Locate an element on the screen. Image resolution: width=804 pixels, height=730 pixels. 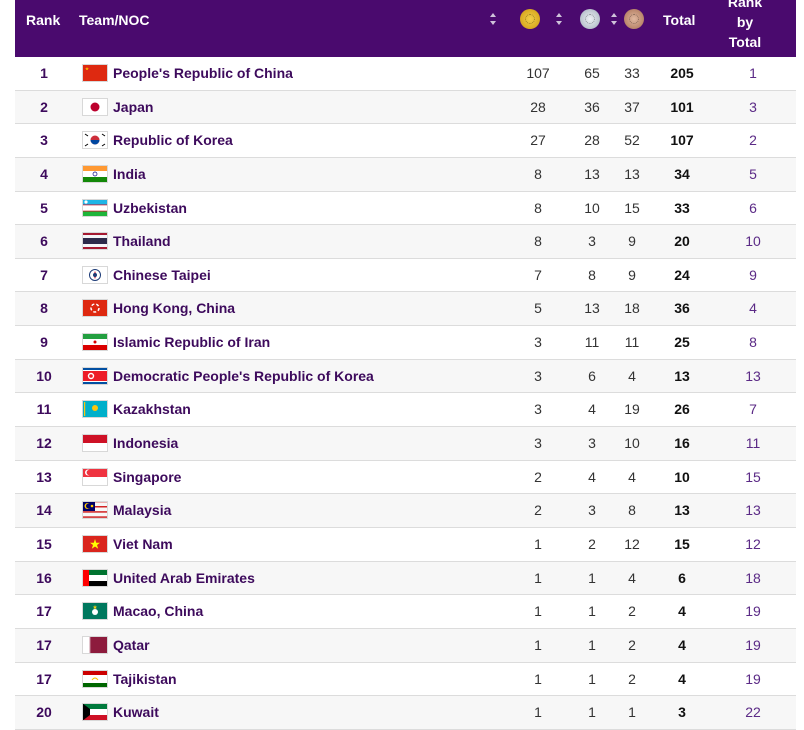
table-row: 15 Viet Nam 1 2 12 15 12 is located at coordinates (405, 545).